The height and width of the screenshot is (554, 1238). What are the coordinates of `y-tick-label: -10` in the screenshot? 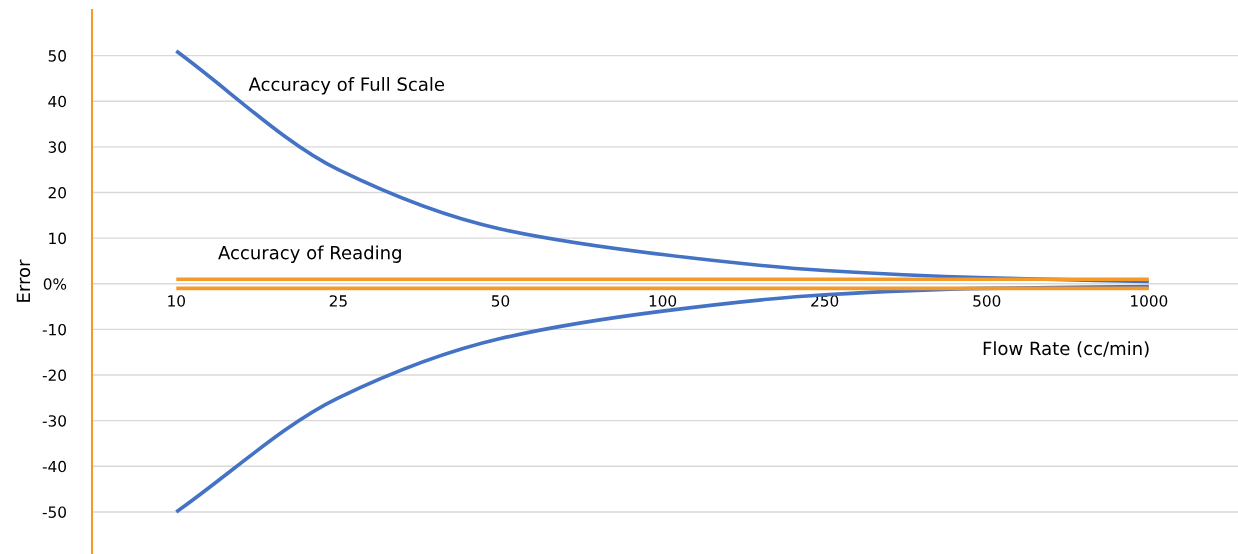 It's located at (54, 329).